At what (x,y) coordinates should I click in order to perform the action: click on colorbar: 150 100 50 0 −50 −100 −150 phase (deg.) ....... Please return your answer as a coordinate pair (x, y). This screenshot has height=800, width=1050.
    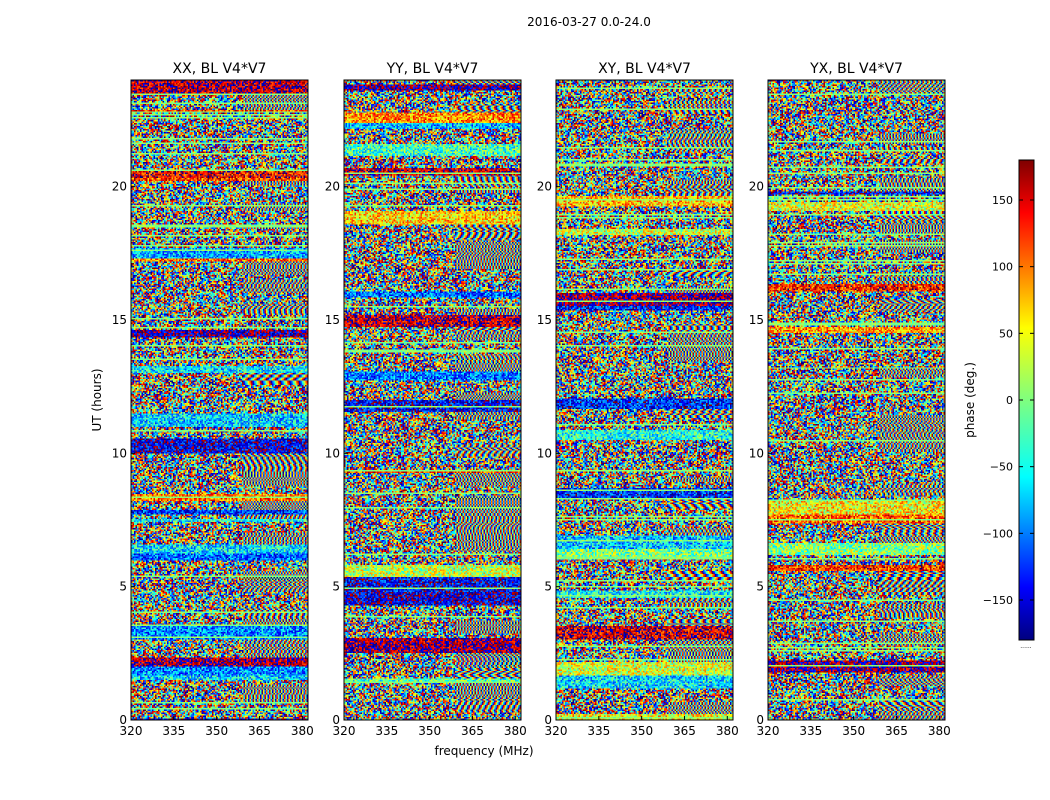
    Looking at the image, I should click on (999, 404).